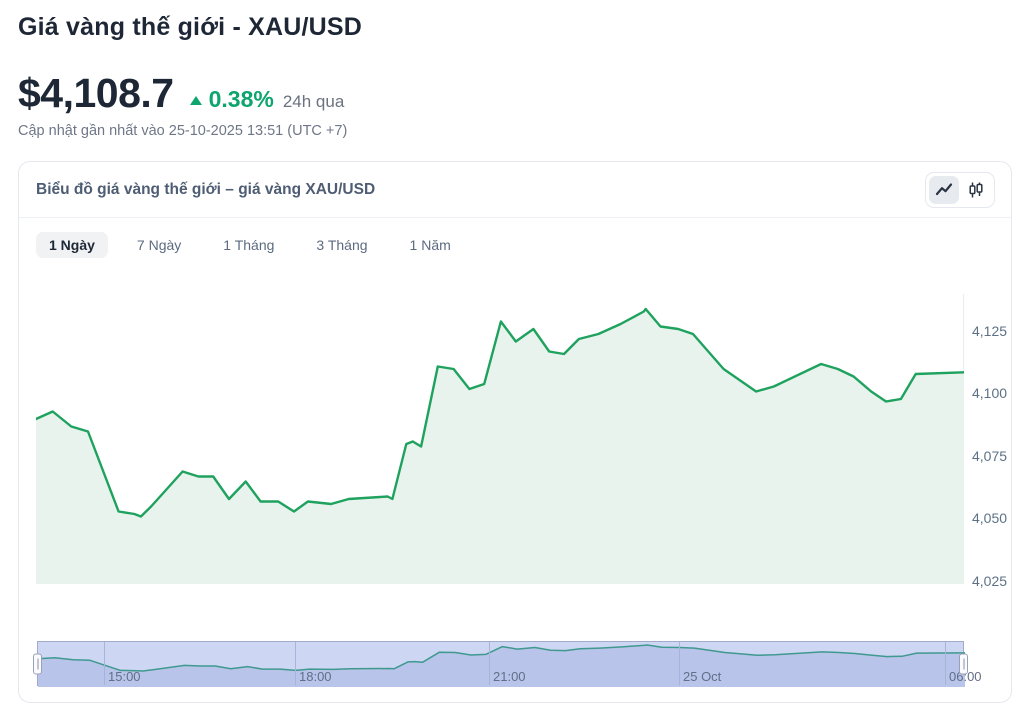  What do you see at coordinates (993, 441) in the screenshot?
I see `y-axis: 4,125 4,100 4,075 4,050 4,025` at bounding box center [993, 441].